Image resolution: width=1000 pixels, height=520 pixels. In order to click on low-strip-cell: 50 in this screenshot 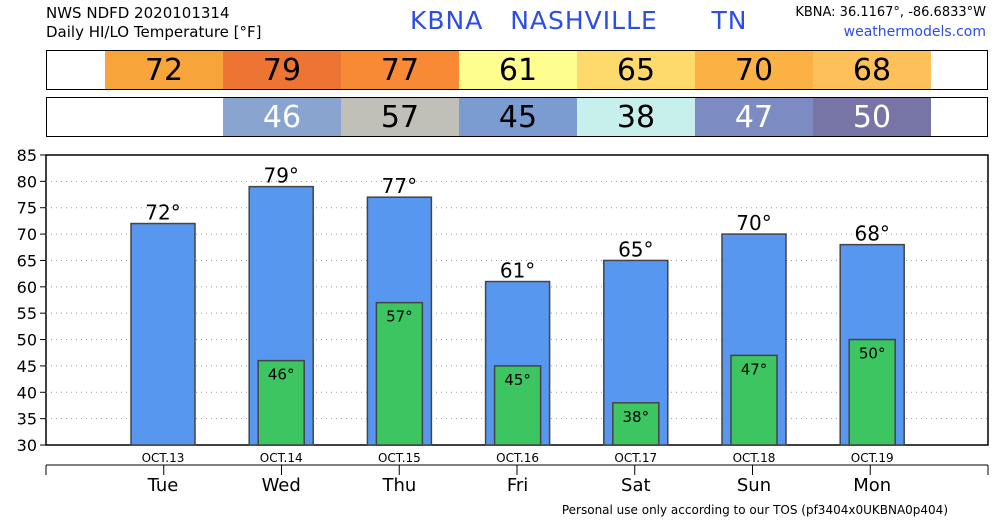, I will do `click(872, 117)`.